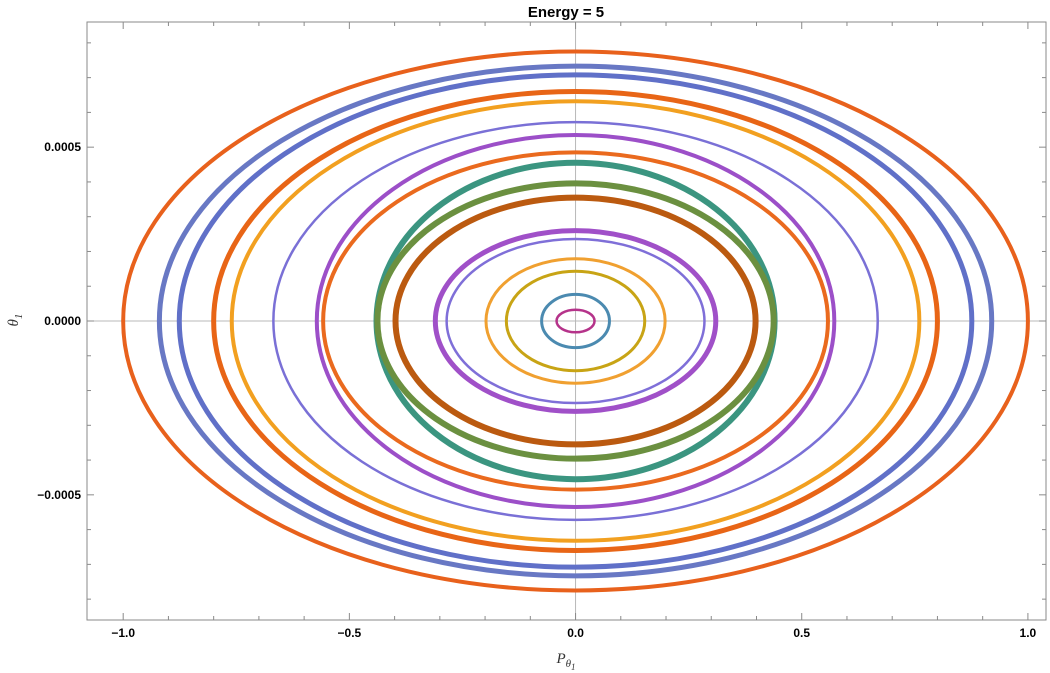  Describe the element at coordinates (566, 12) in the screenshot. I see `chart-title: Energy = 5` at that location.